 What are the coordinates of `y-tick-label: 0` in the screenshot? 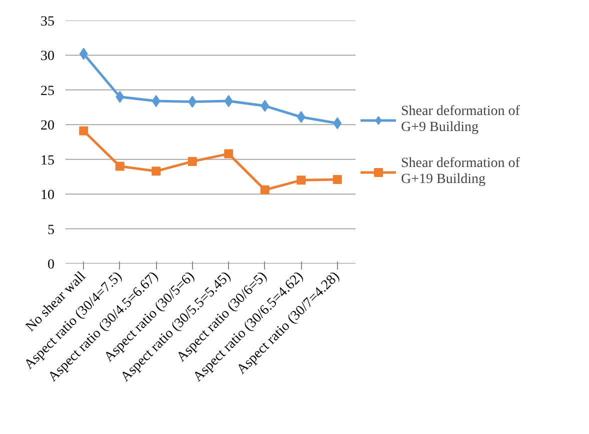 It's located at (51, 265).